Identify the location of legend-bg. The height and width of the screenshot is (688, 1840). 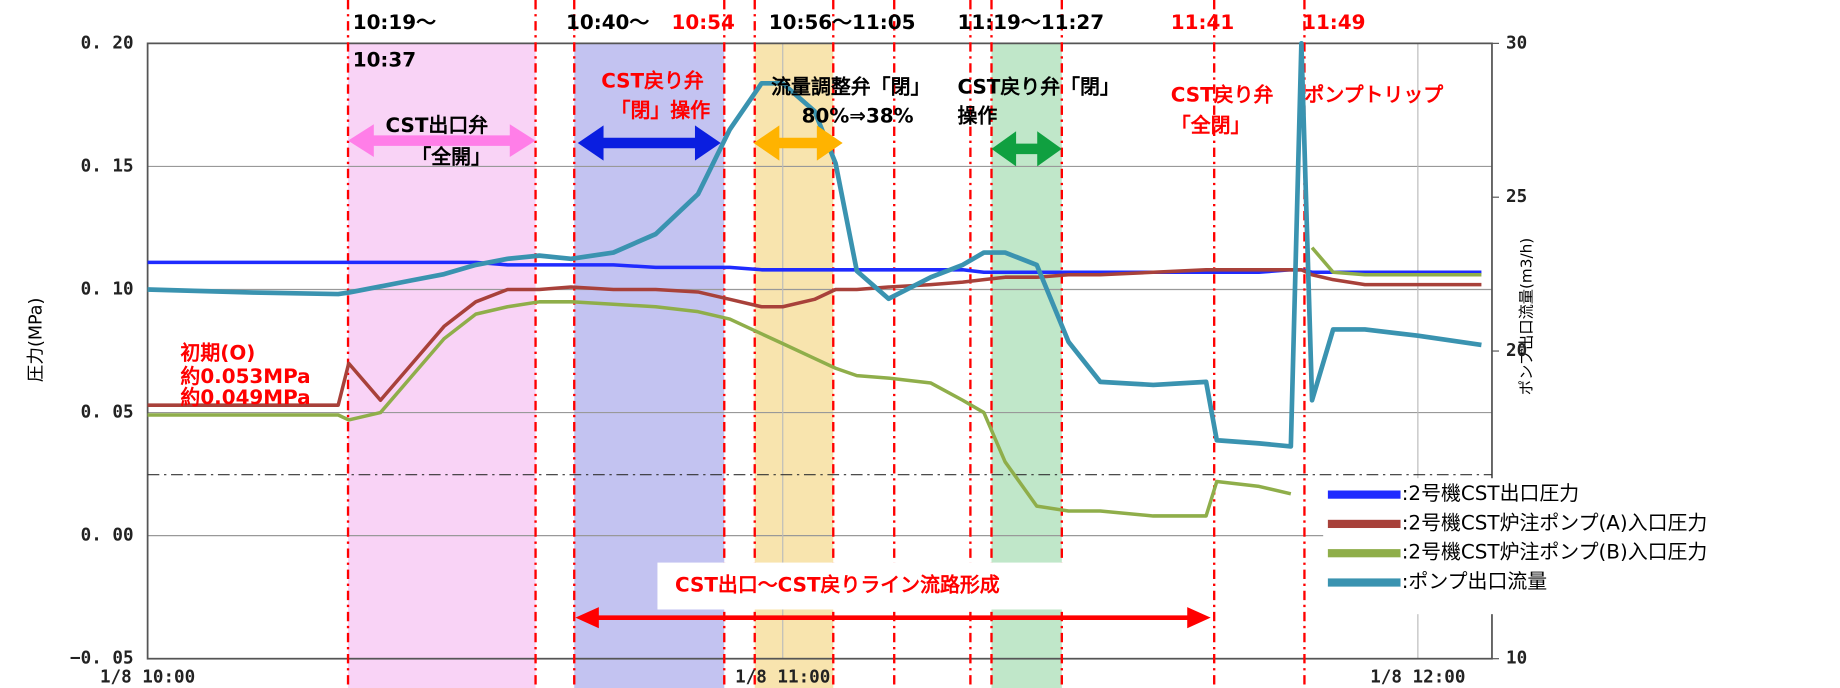
(1581, 546).